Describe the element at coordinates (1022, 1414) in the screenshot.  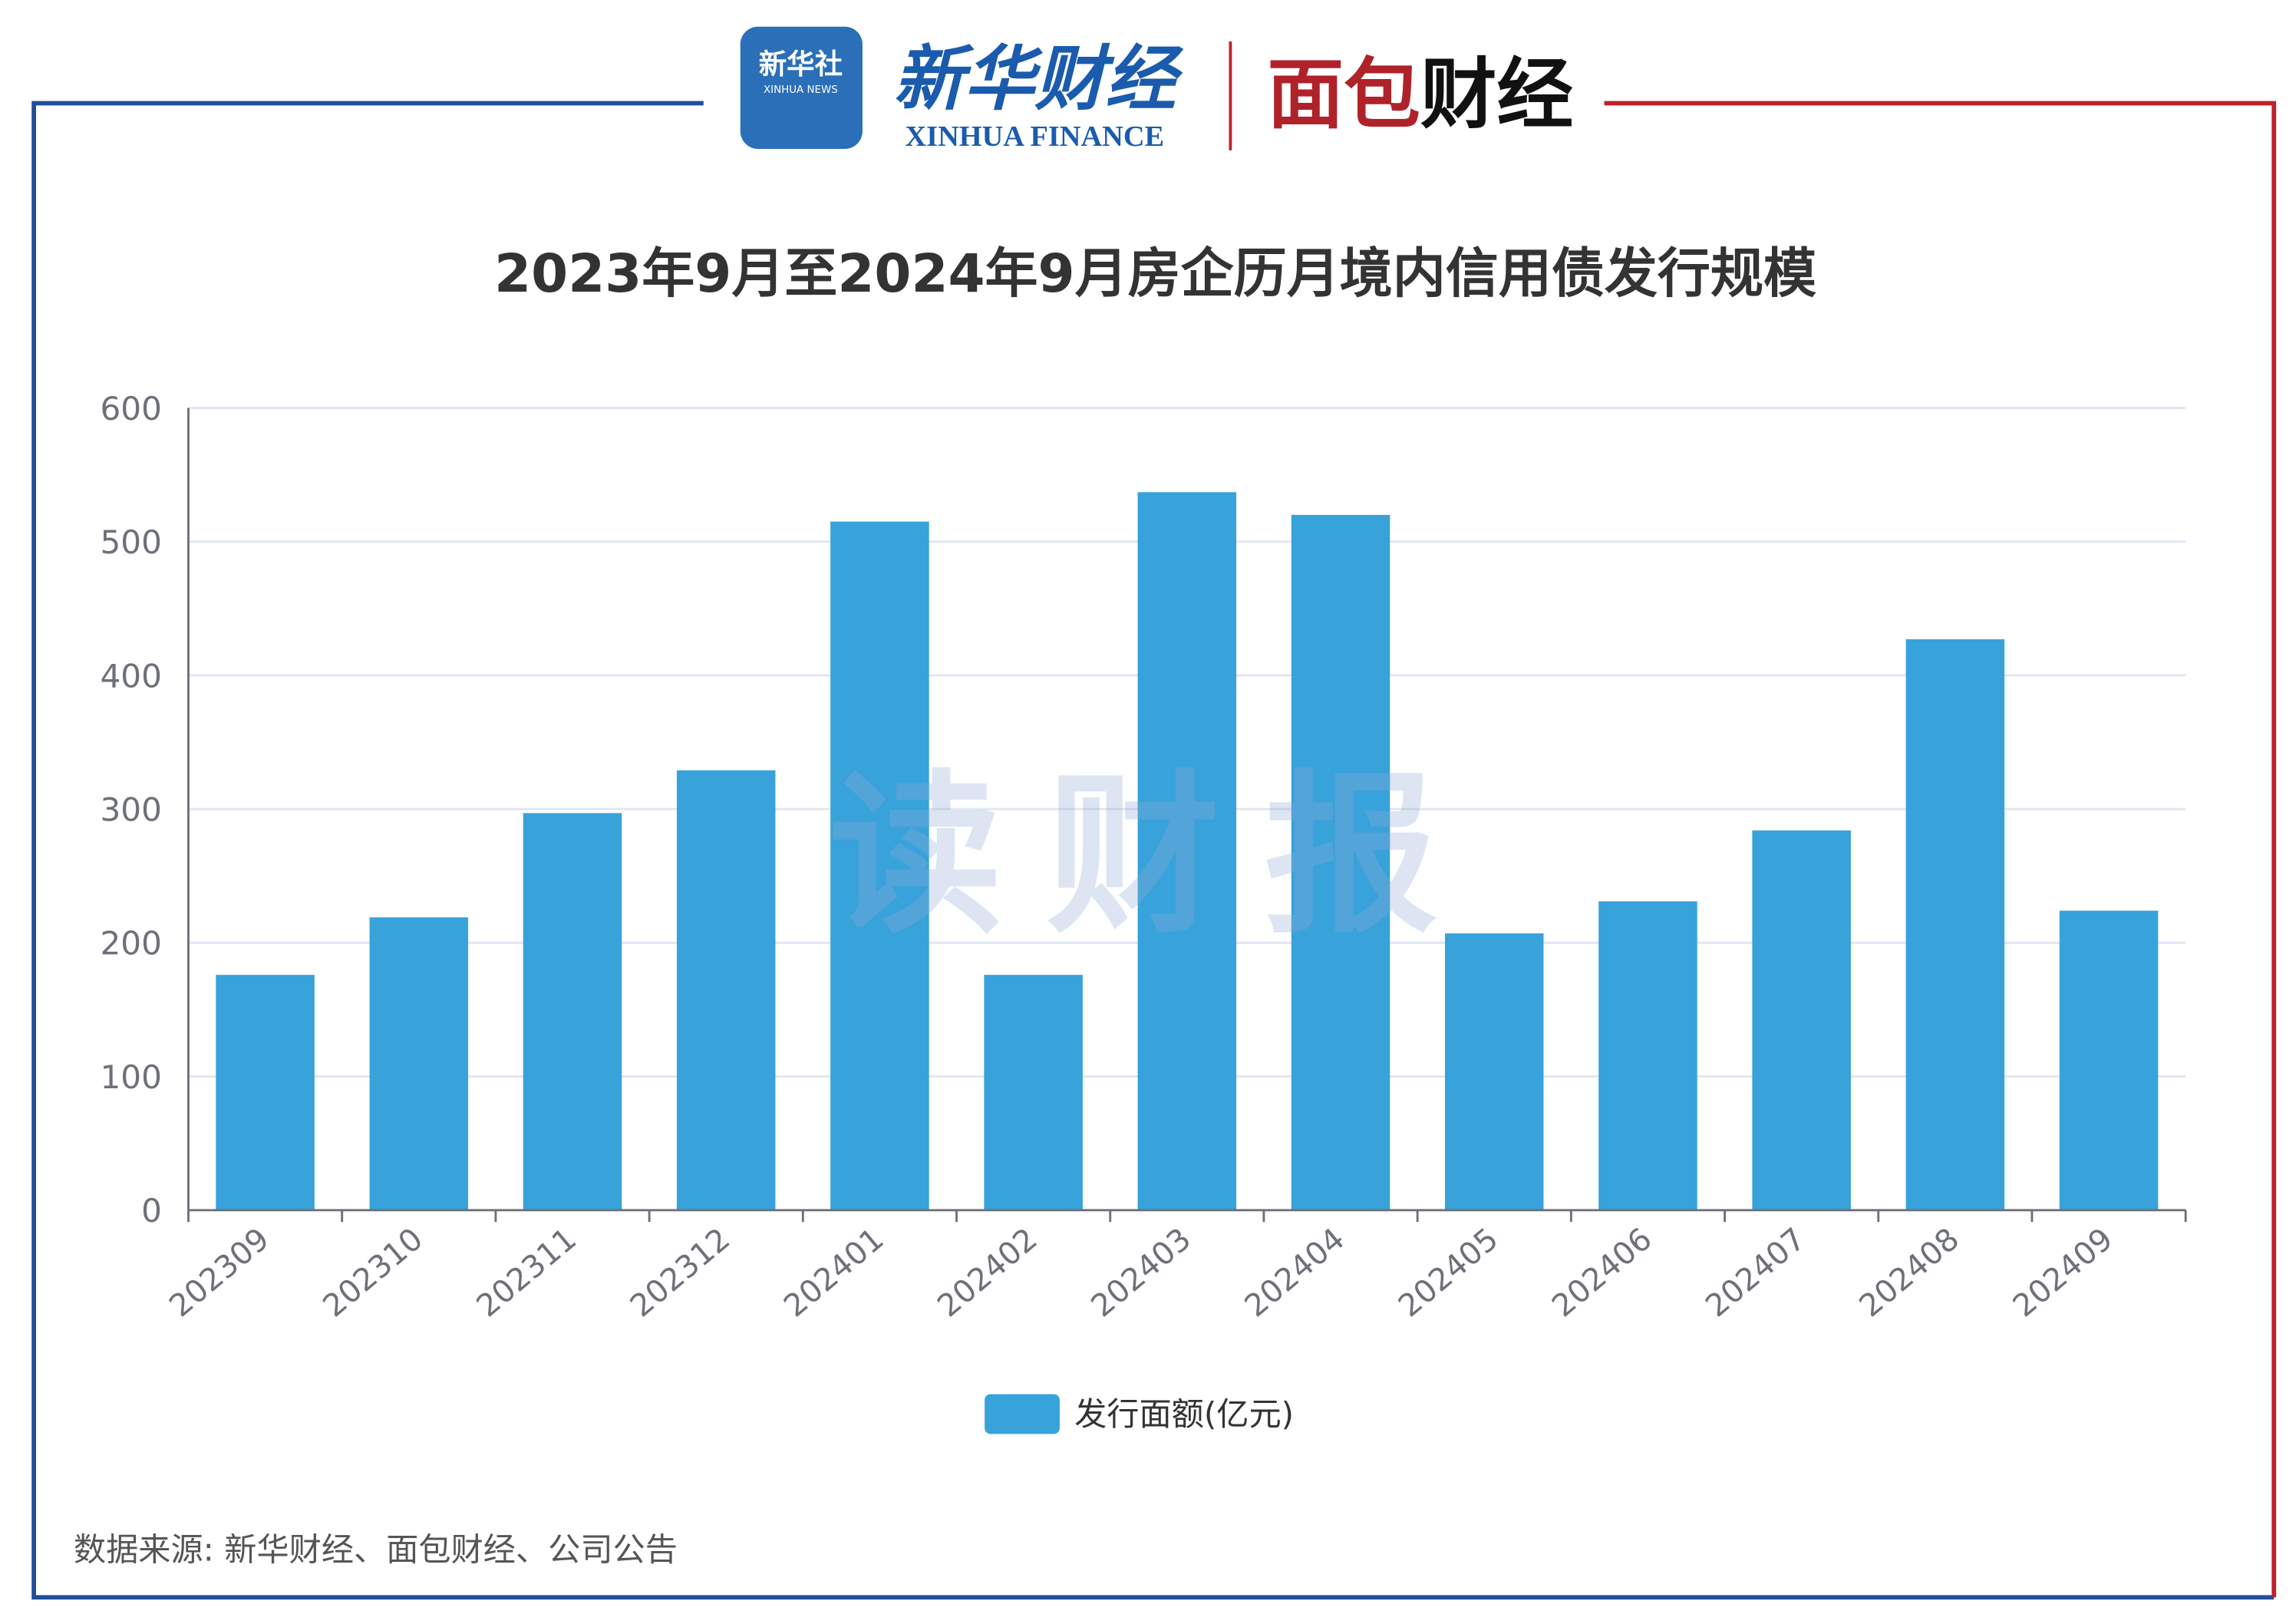
I see `legend-swatch` at that location.